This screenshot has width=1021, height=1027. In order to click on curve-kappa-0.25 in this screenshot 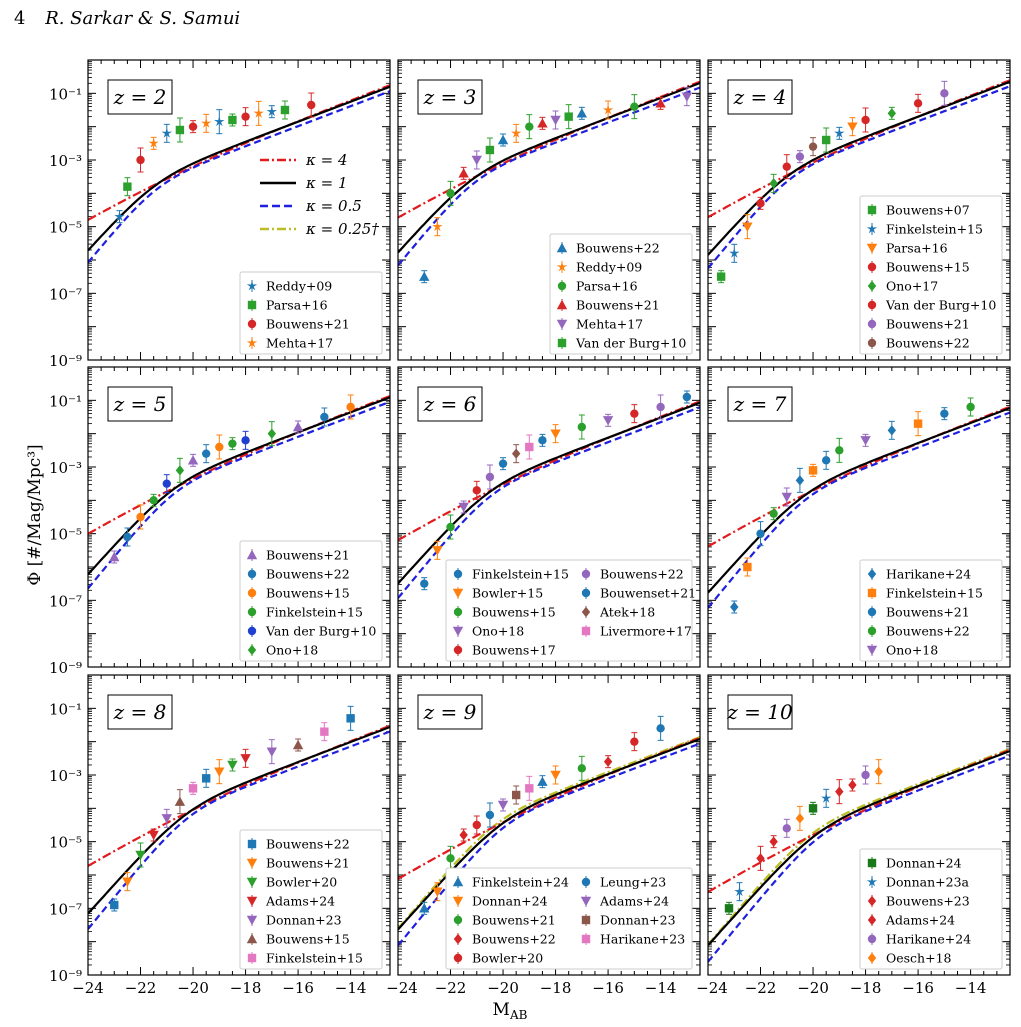, I will do `click(859, 846)`.